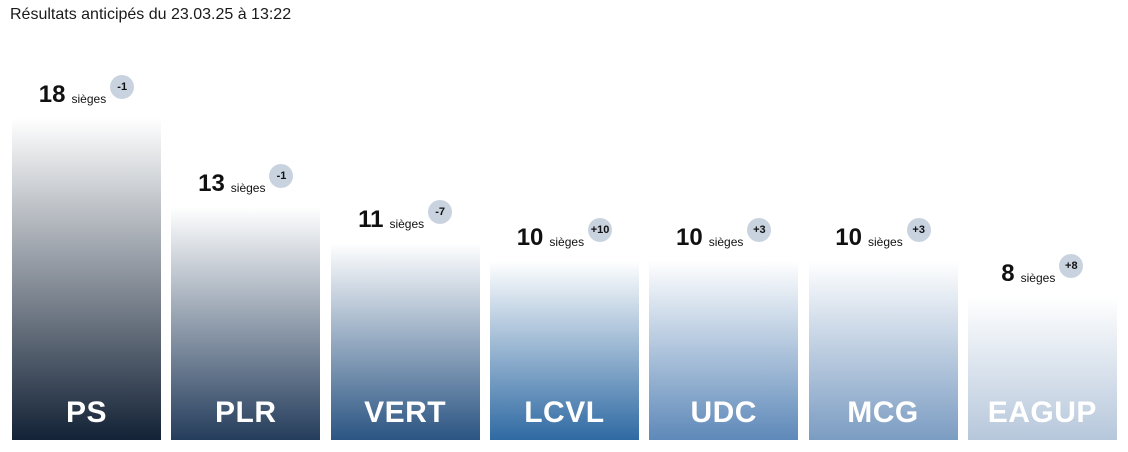 The width and height of the screenshot is (1128, 452). Describe the element at coordinates (151, 14) in the screenshot. I see `page-title: Résultats anticipés du 23.03.25 à 13:22` at that location.